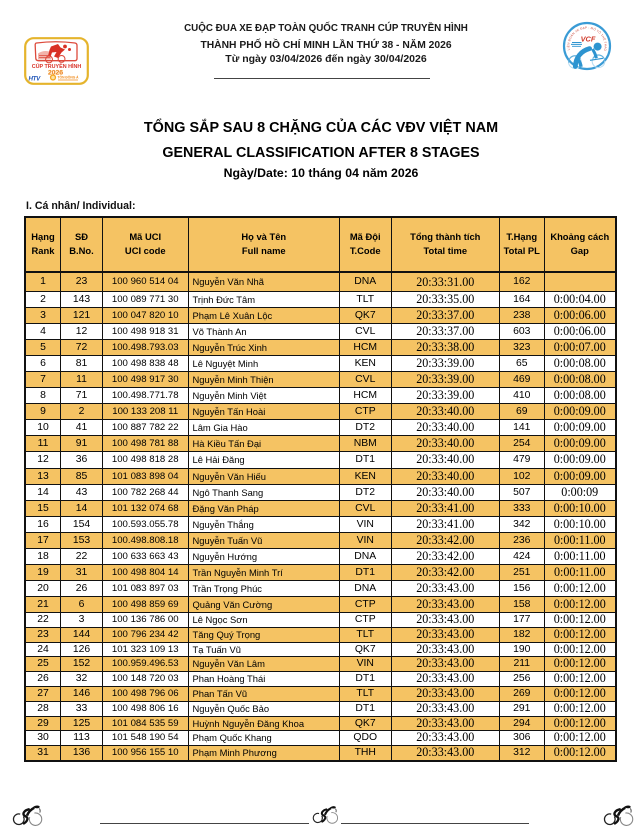 The height and width of the screenshot is (832, 640). I want to click on svg-text: TÔN ĐÔNG Á, so click(69, 77).